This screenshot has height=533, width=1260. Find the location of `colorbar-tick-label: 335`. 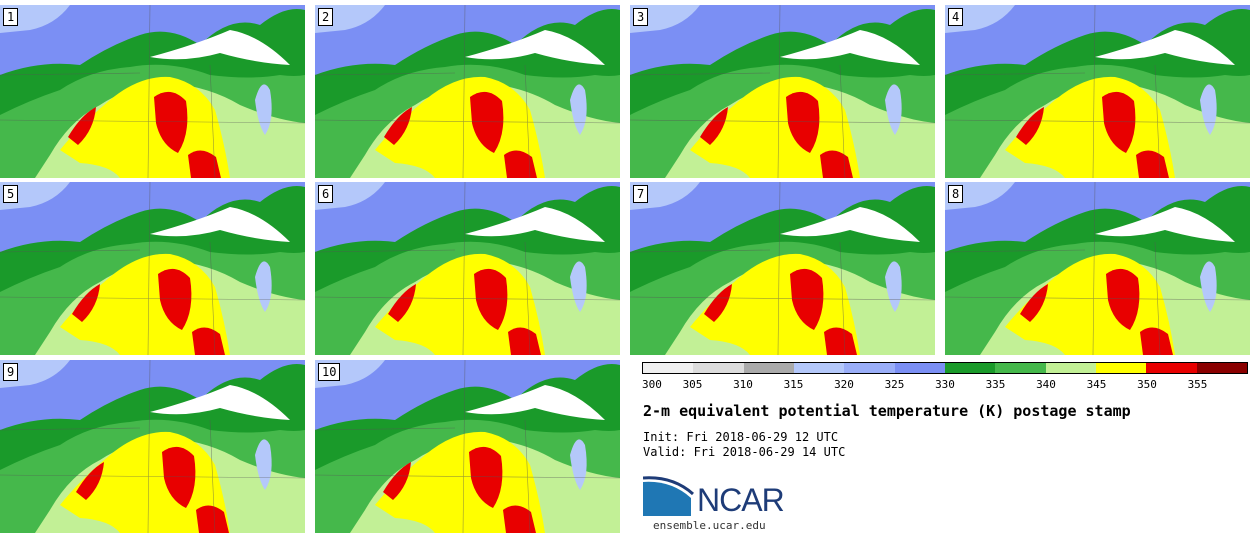

colorbar-tick-label: 335 is located at coordinates (995, 384).